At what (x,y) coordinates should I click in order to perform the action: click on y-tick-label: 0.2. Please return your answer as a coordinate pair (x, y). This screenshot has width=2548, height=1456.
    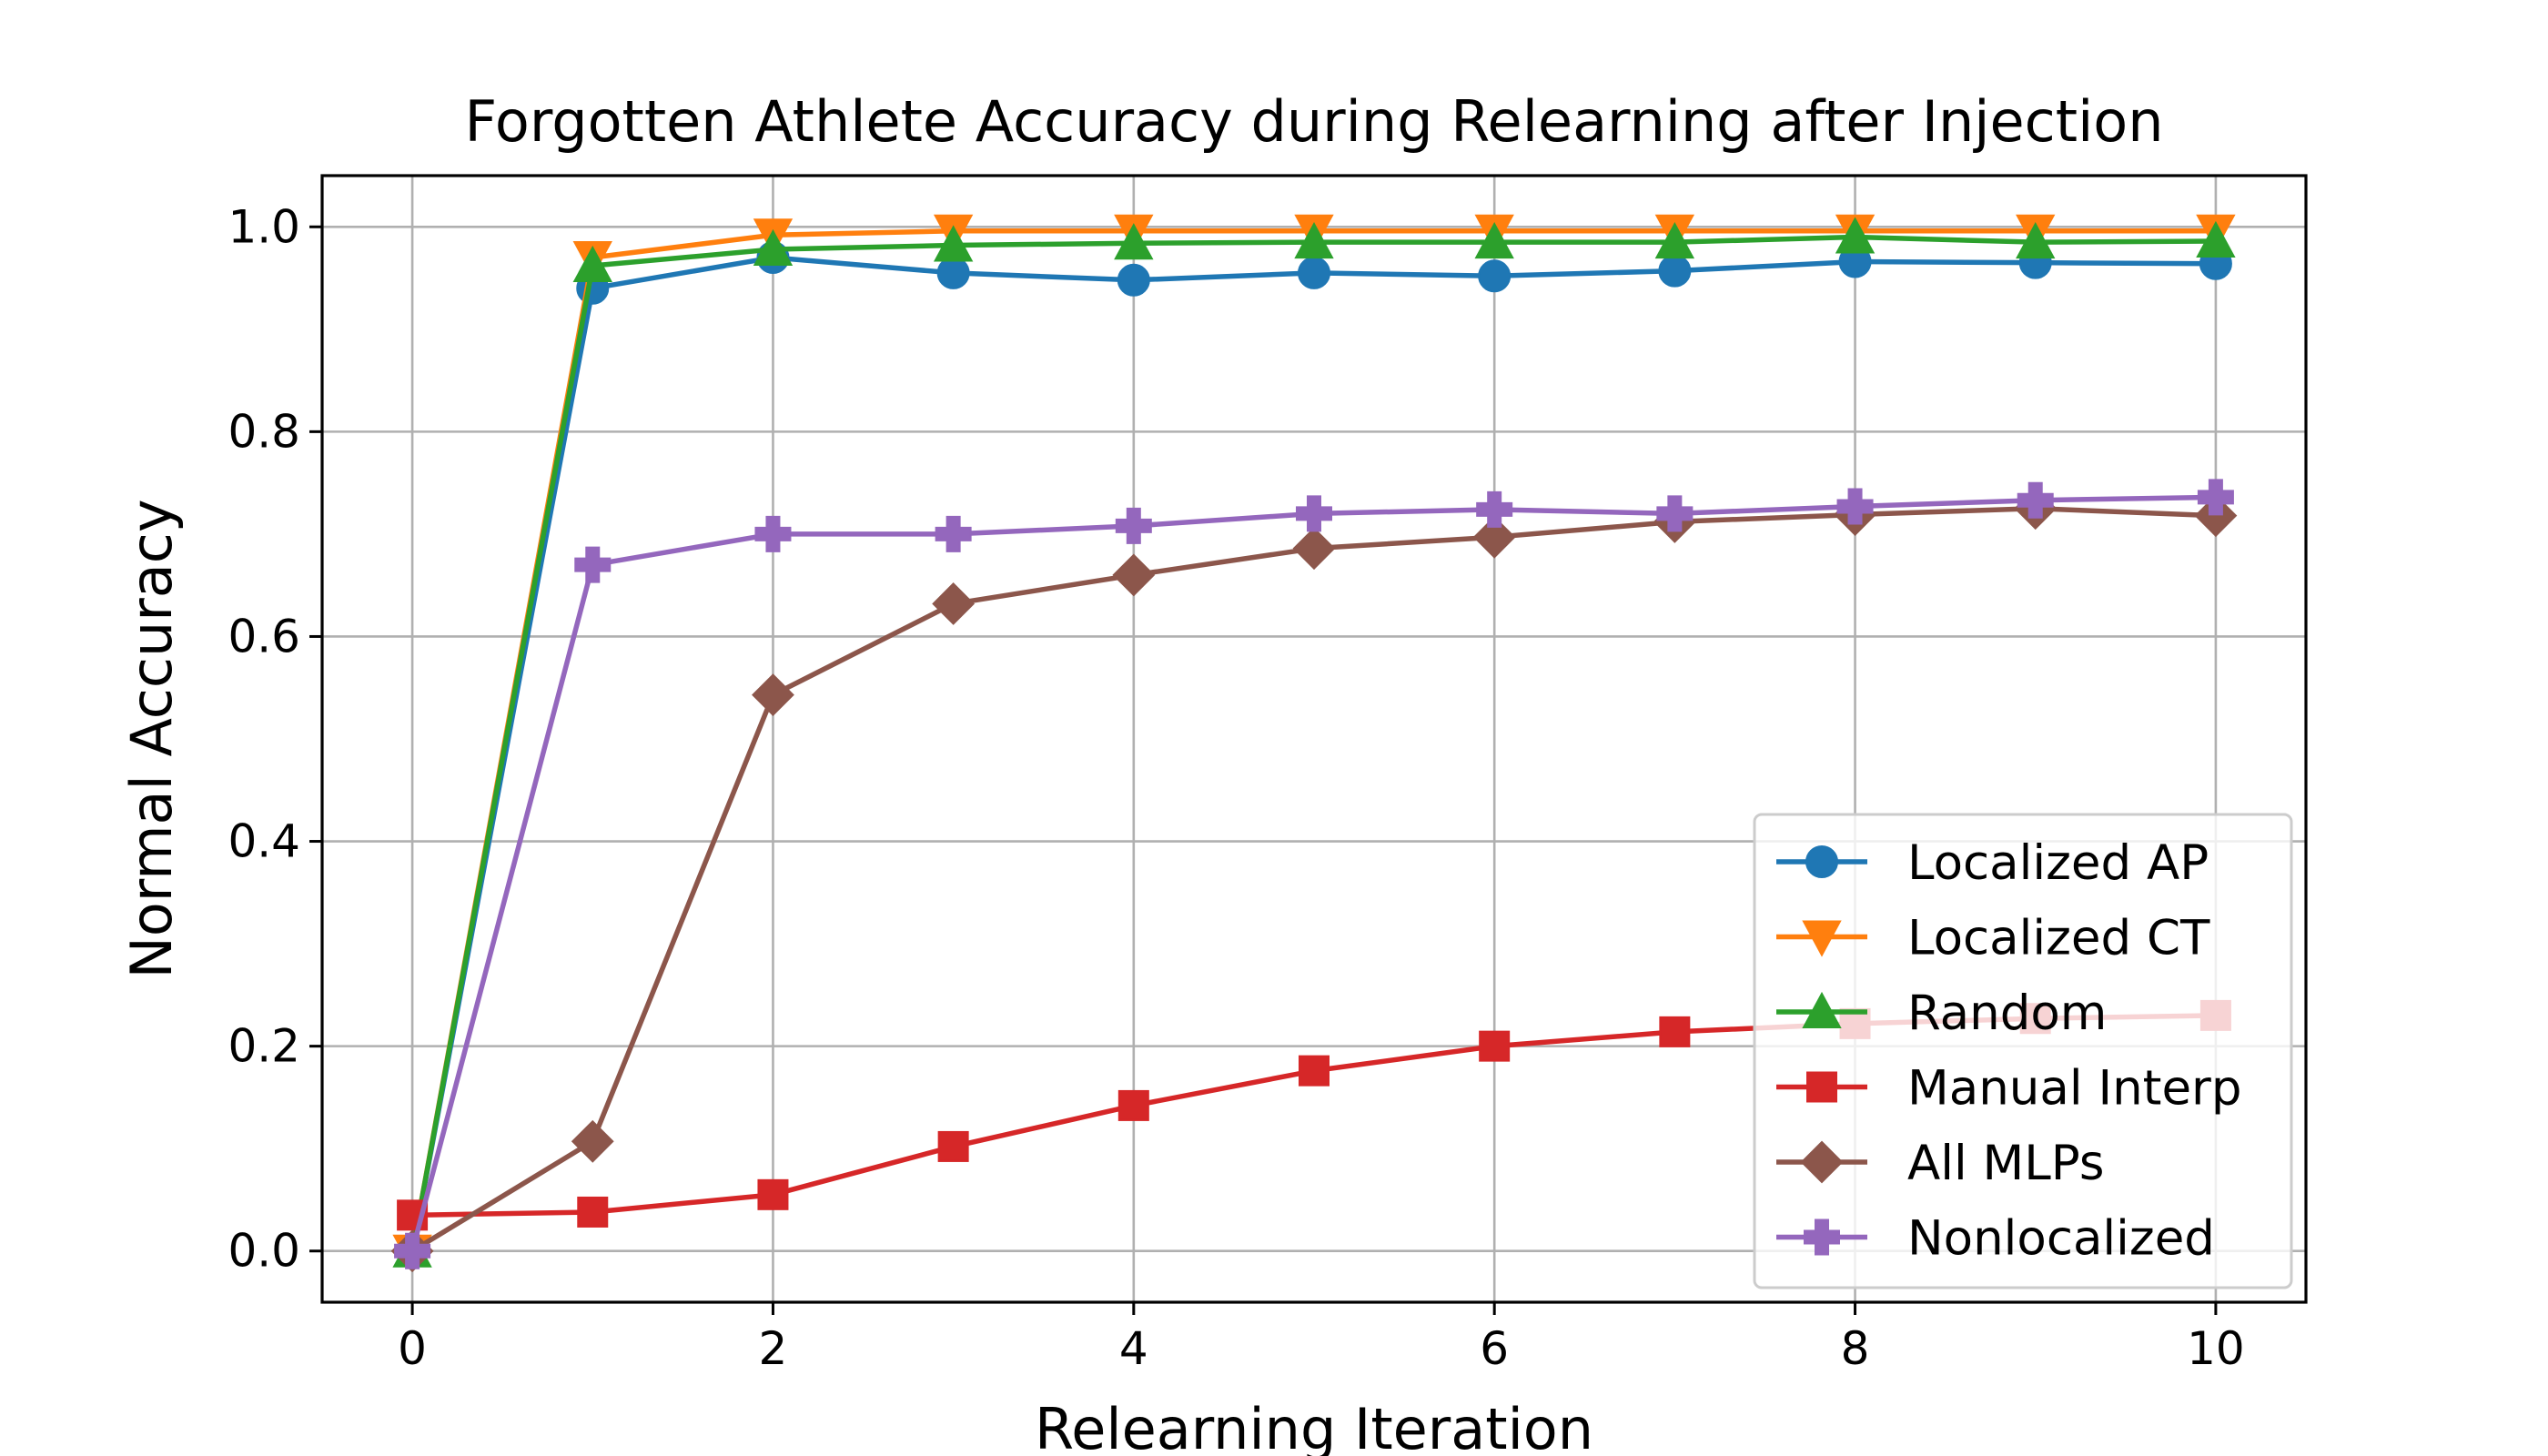
    Looking at the image, I should click on (264, 1046).